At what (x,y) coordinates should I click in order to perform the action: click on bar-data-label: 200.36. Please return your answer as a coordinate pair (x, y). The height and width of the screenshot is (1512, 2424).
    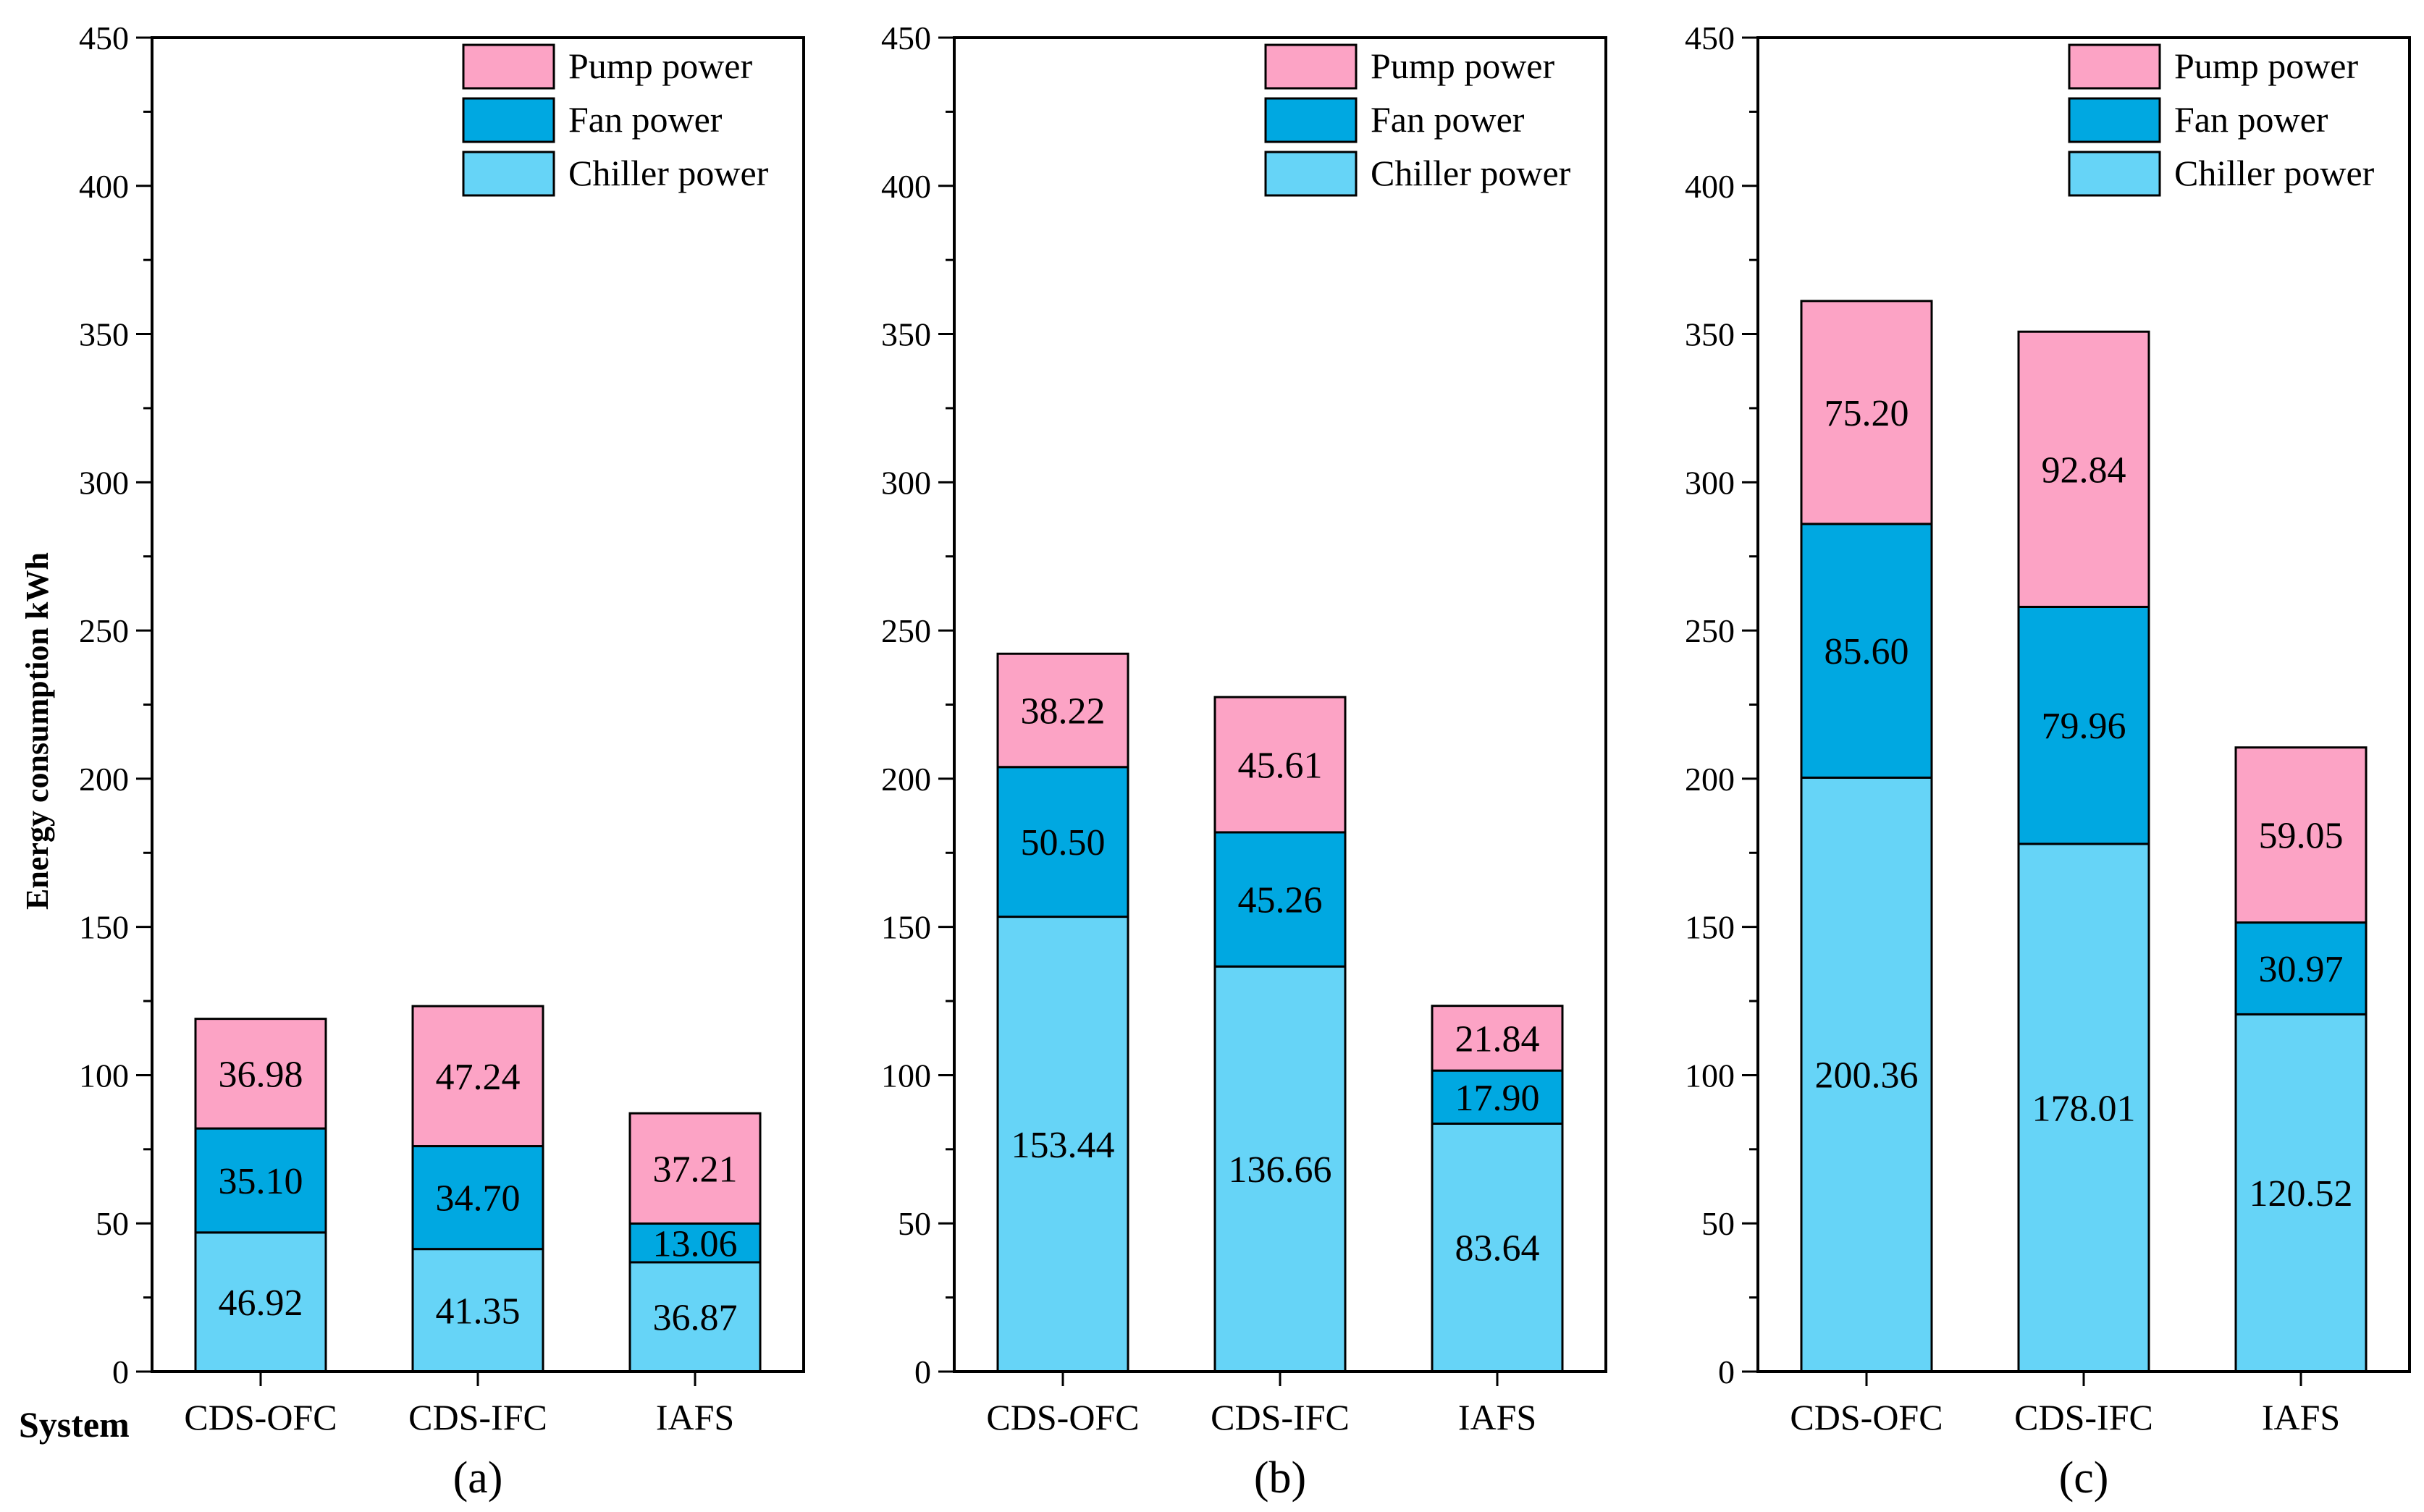
    Looking at the image, I should click on (1867, 1076).